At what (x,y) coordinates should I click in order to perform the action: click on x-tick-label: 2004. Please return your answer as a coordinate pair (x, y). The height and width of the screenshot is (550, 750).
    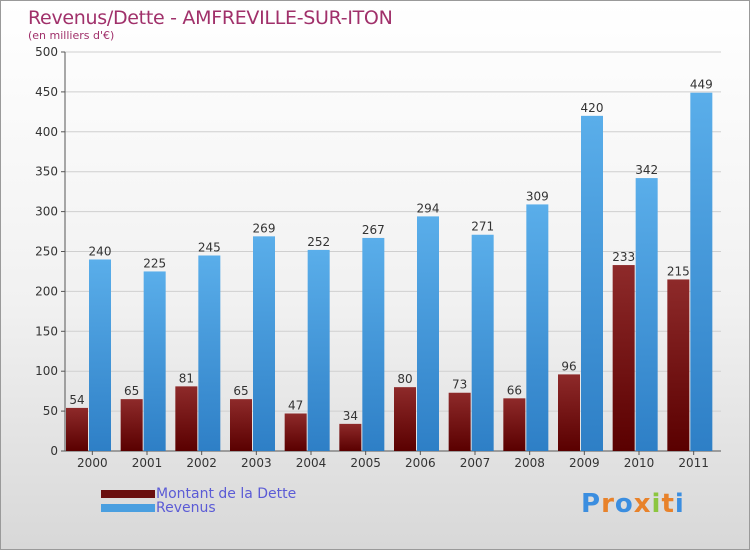
    Looking at the image, I should click on (311, 463).